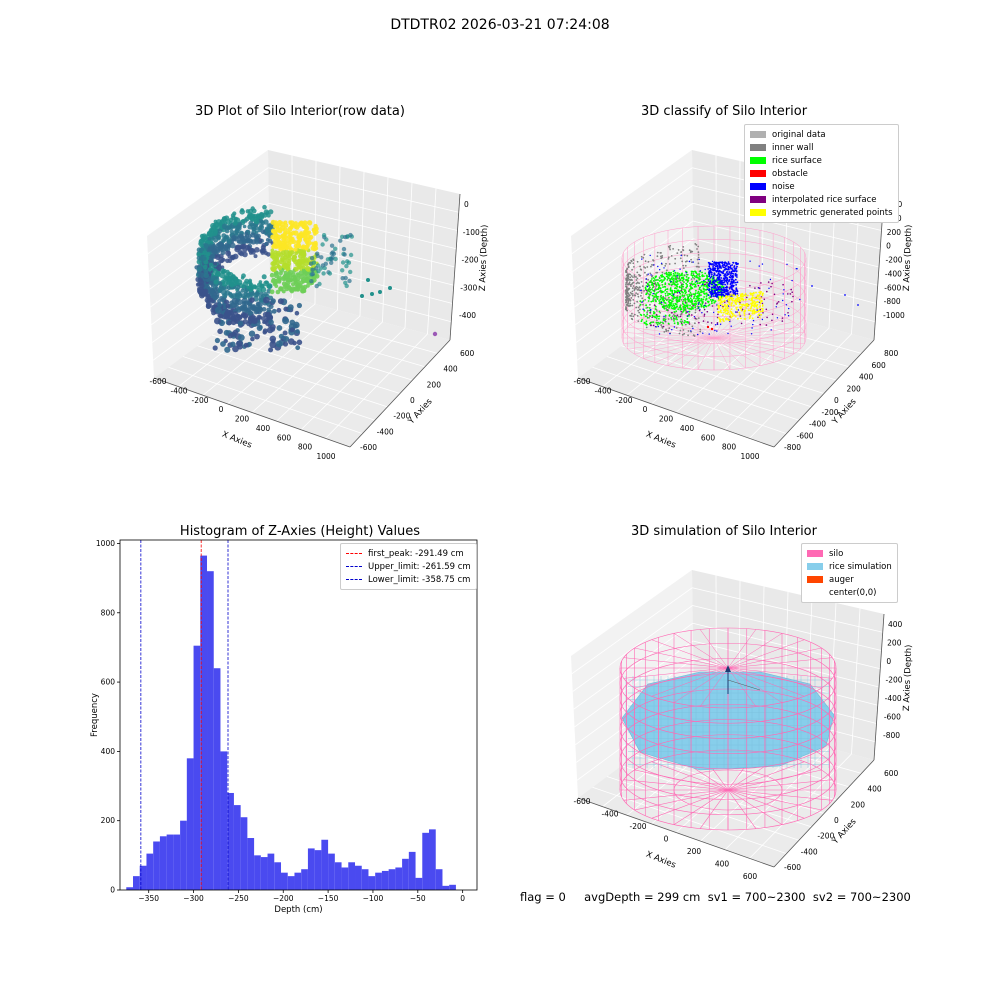  What do you see at coordinates (193, 898) in the screenshot?
I see `x-tick-label: −300` at bounding box center [193, 898].